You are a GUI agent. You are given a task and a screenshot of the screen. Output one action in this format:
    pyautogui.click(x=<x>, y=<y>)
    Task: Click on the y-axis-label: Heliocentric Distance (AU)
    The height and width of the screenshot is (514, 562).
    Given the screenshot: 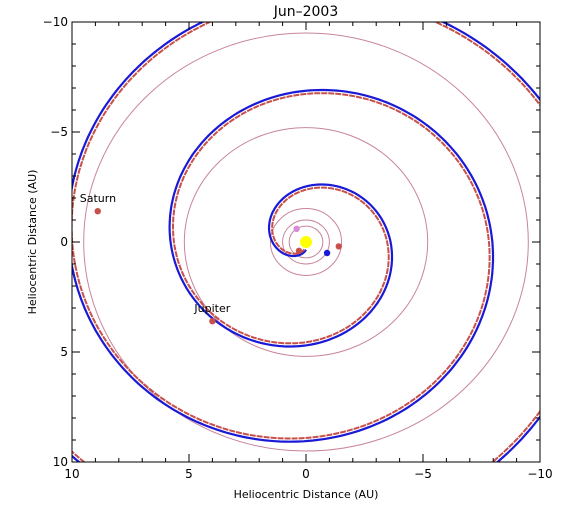 What is the action you would take?
    pyautogui.click(x=32, y=242)
    